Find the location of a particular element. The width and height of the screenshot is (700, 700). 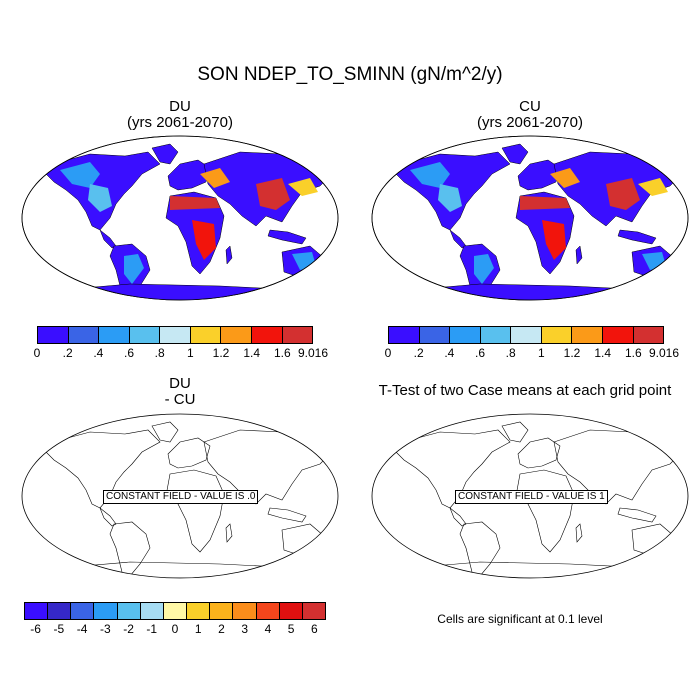

panel-diff-title-text: DU is located at coordinates (180, 383).